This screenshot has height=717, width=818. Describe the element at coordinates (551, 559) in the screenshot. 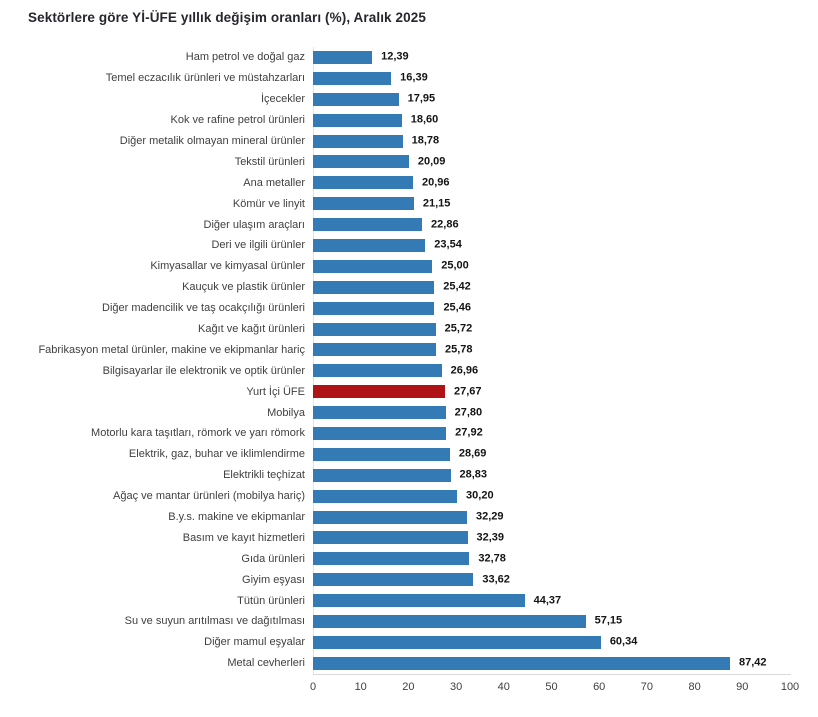

I see `bar-track: 32,78` at that location.